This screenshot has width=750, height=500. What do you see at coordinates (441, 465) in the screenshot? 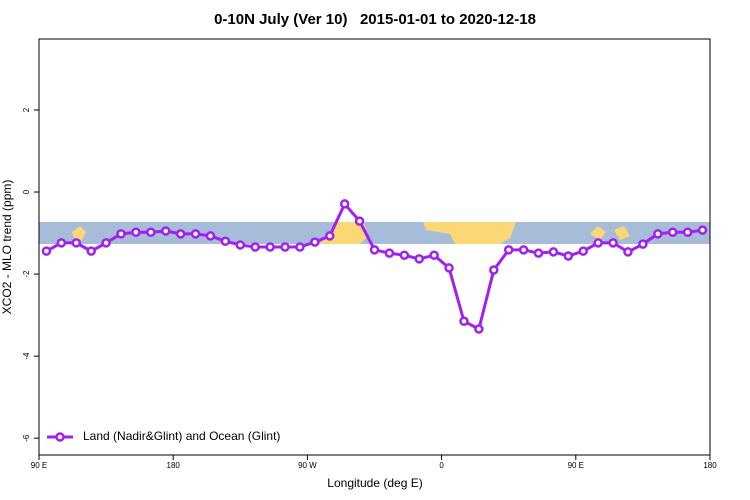
I see `x-tick-label: 0` at bounding box center [441, 465].